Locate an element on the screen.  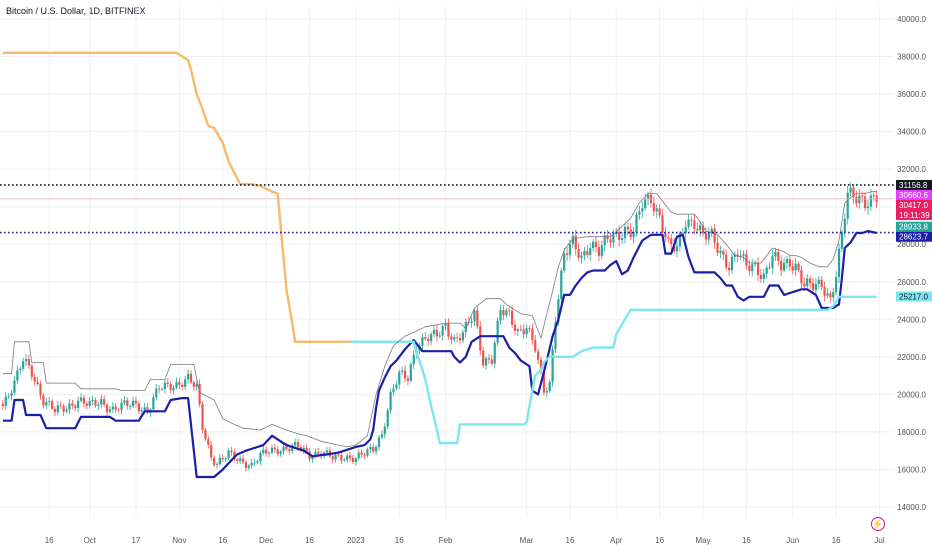
x-tick-label: Mar is located at coordinates (527, 540).